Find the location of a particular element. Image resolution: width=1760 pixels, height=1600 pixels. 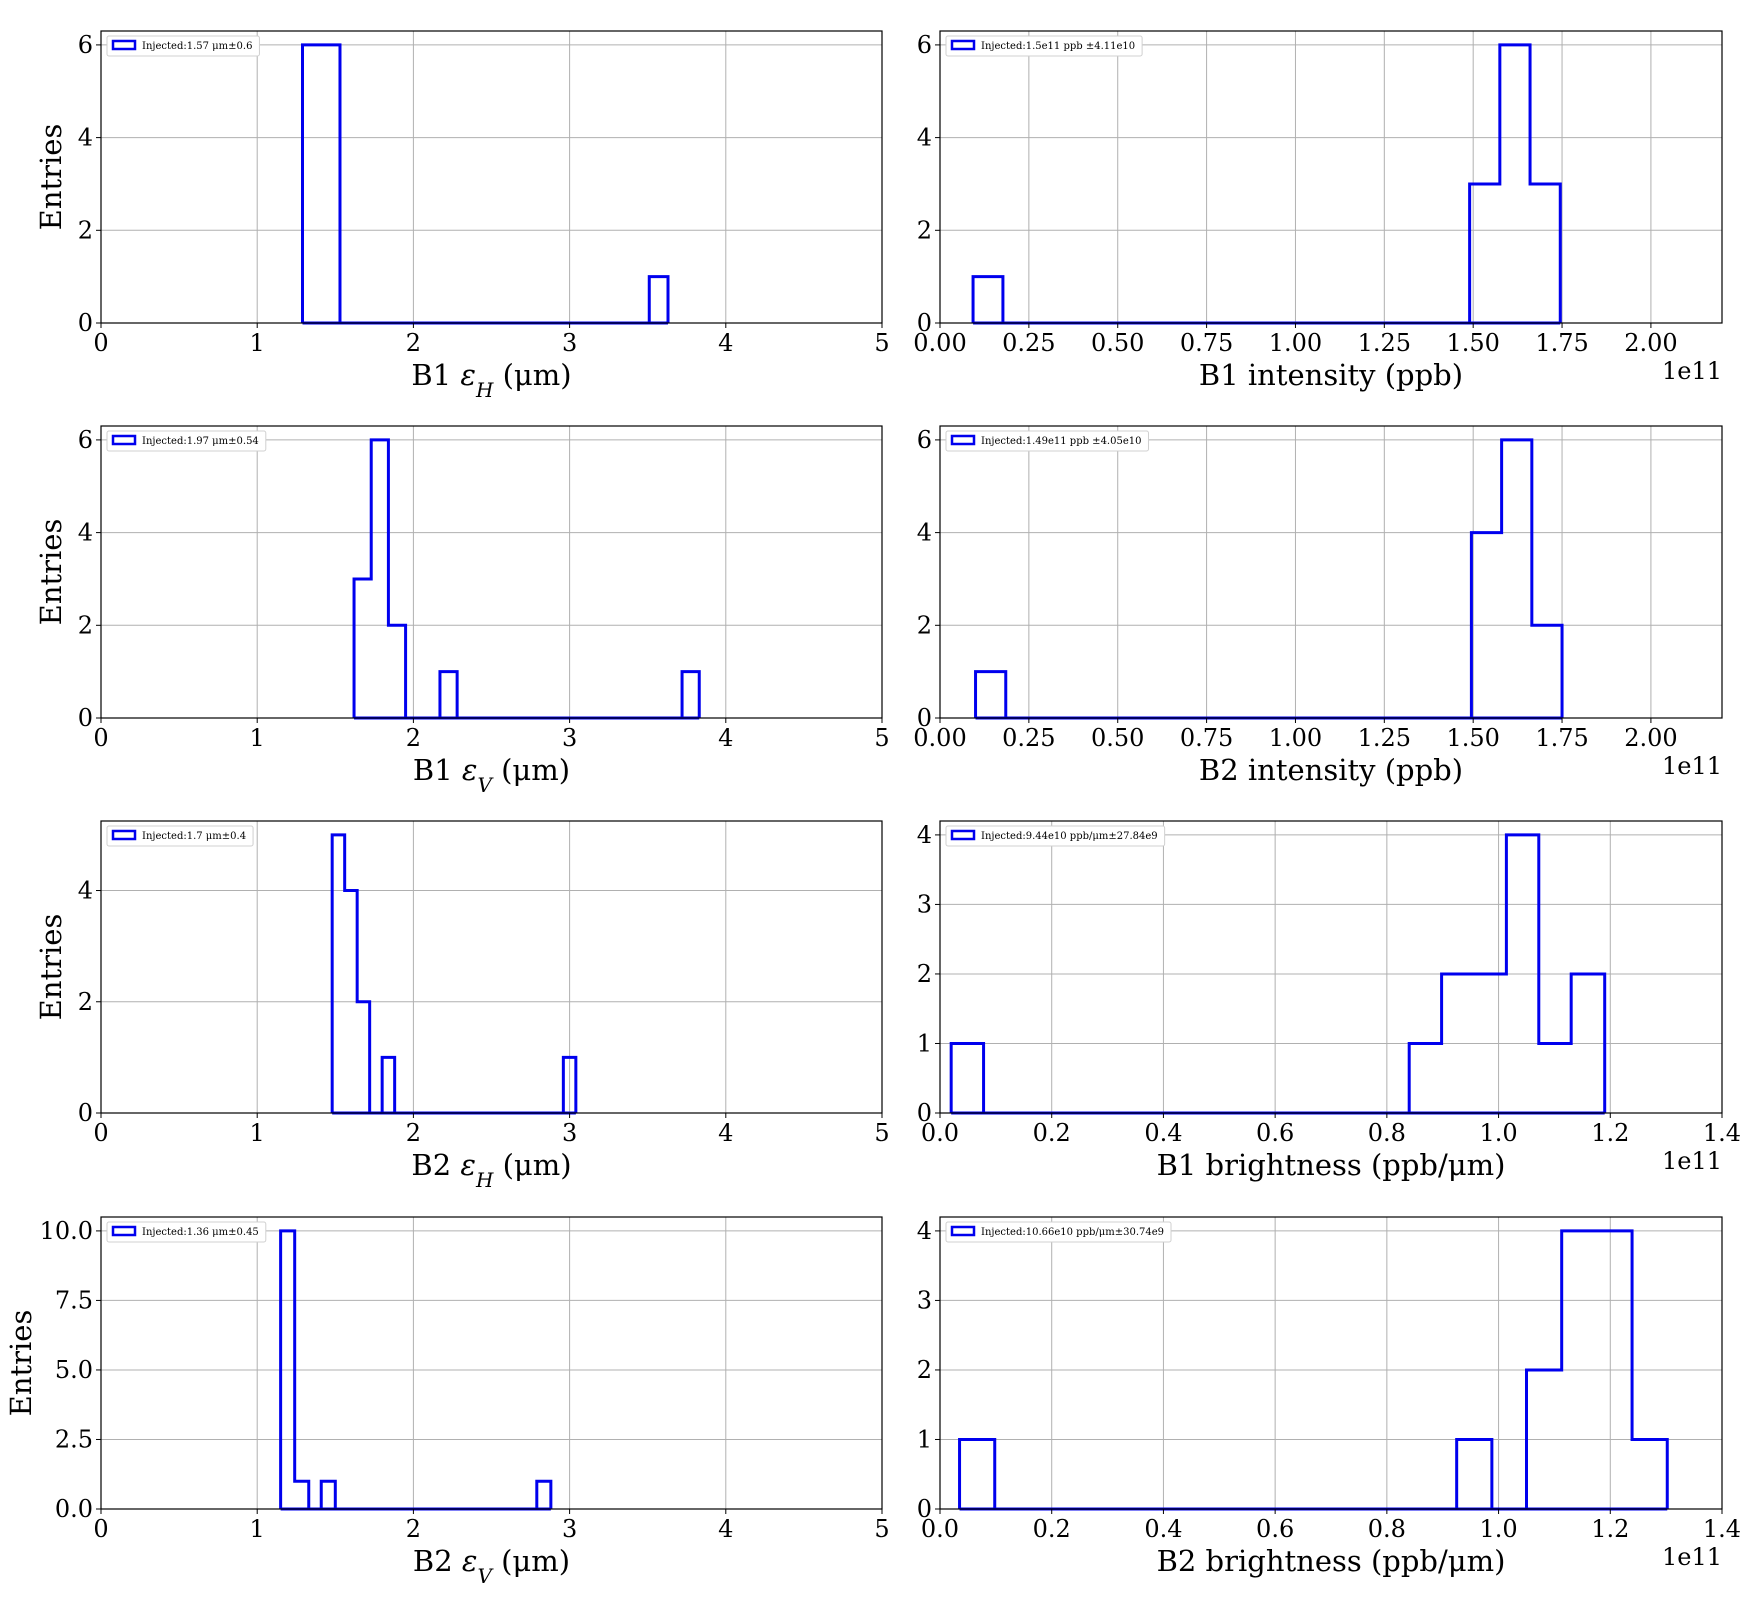

x-axis-label: B2 intensity (ppb) is located at coordinates (1331, 770).